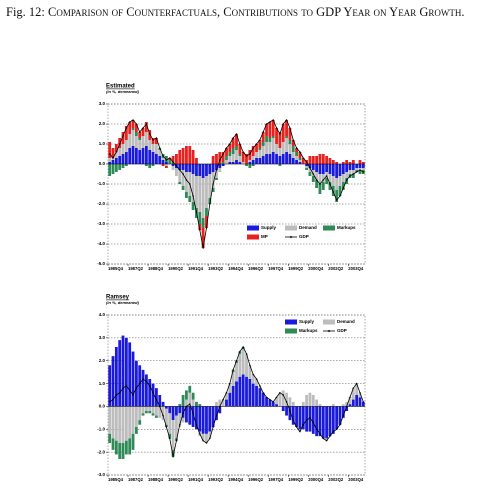 The width and height of the screenshot is (489, 500). I want to click on x-tick-label: 1997Q4, so click(276, 479).